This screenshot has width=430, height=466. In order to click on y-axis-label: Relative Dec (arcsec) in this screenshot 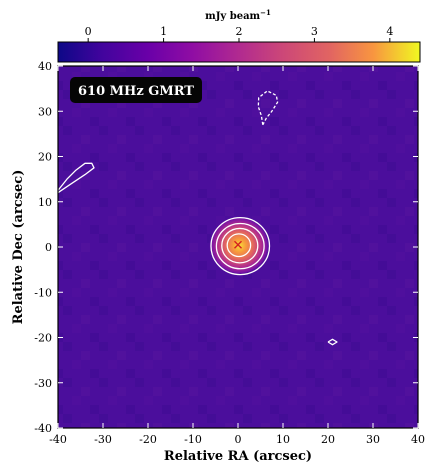, I will do `click(18, 247)`.